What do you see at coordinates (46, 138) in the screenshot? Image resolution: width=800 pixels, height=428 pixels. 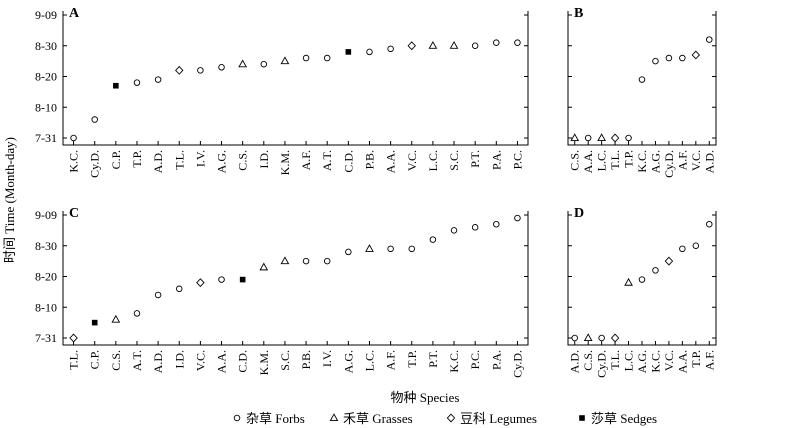 I see `y-tick-label: 7-31` at bounding box center [46, 138].